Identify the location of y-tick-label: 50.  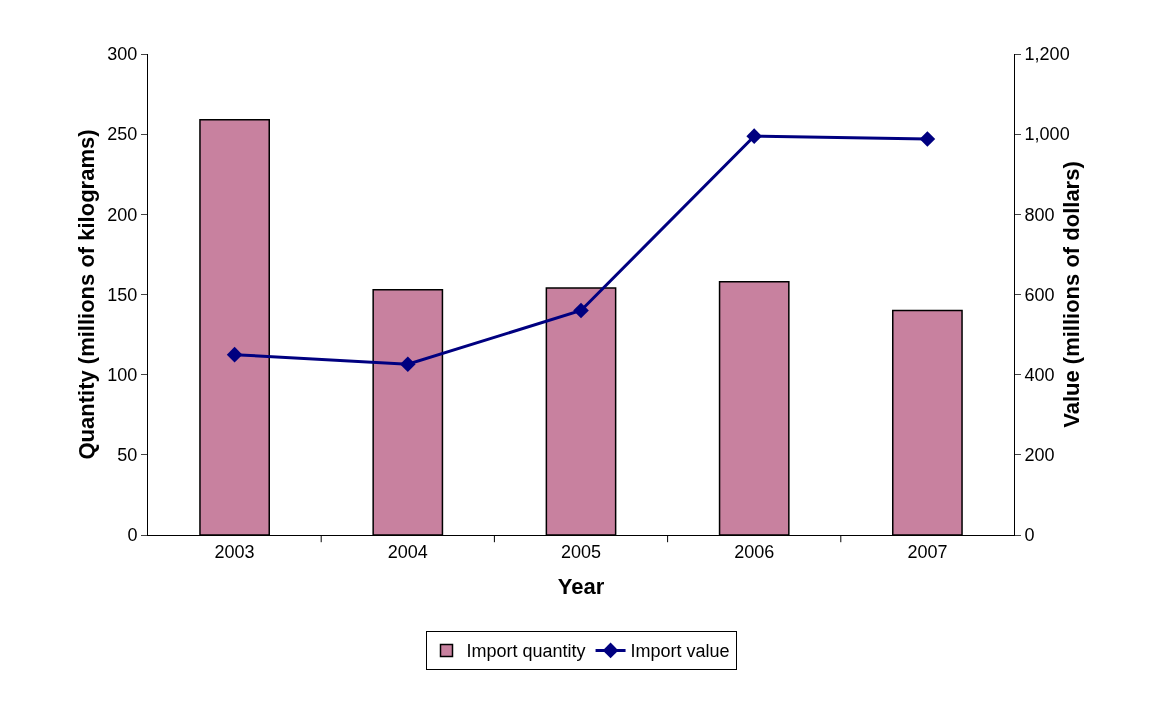
(127, 455).